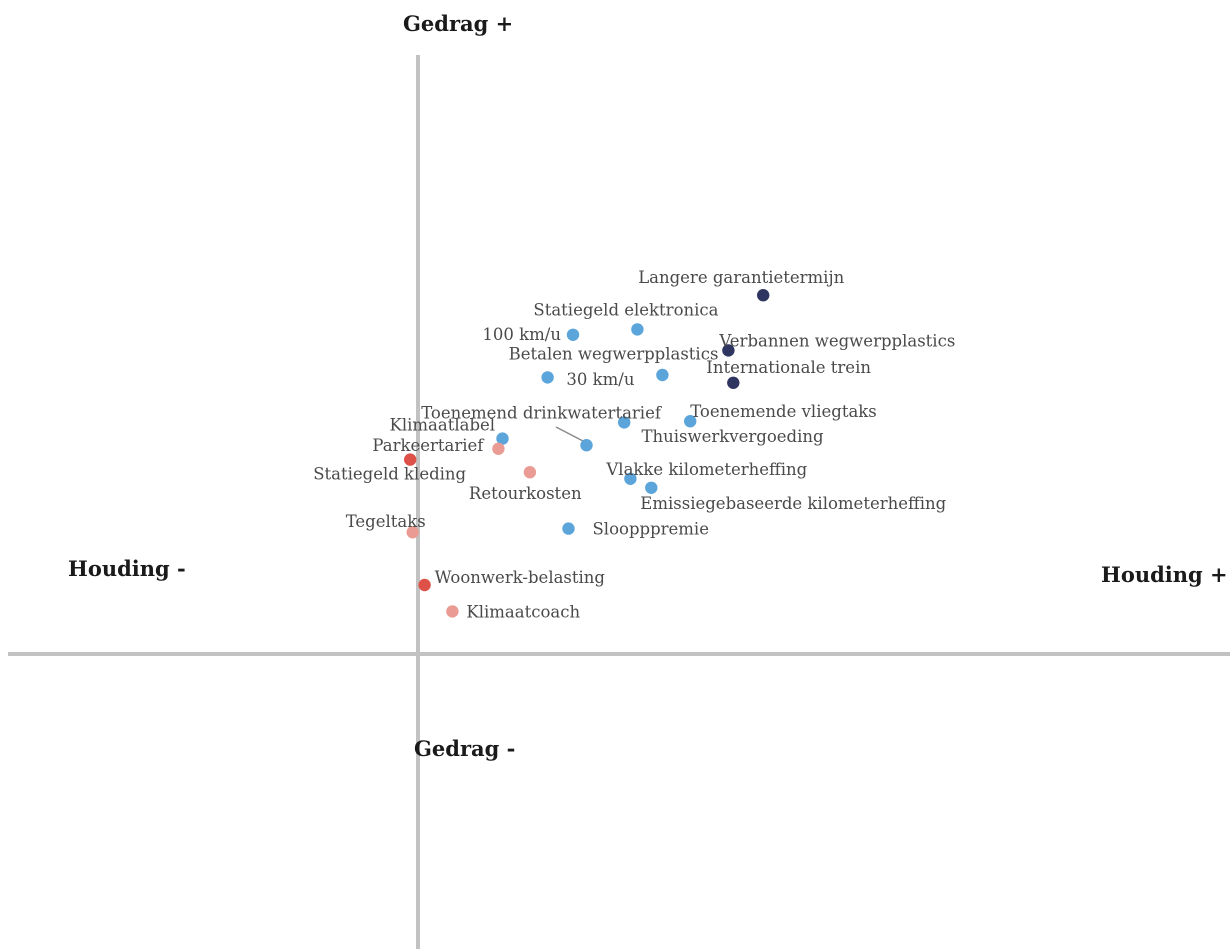 The width and height of the screenshot is (1230, 949). I want to click on point-thuiswerkvergoeding, so click(586, 445).